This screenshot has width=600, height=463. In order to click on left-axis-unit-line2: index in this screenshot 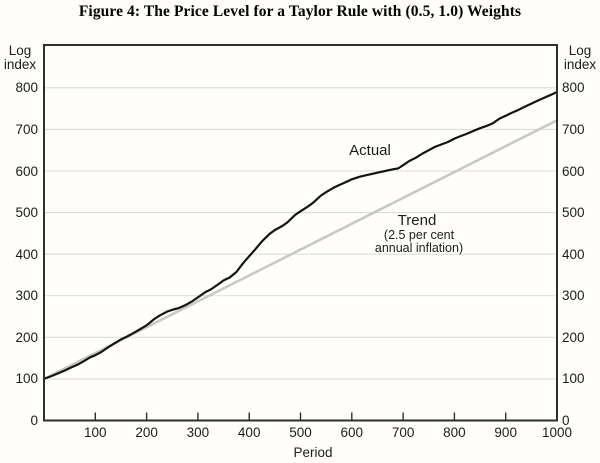, I will do `click(20, 64)`.